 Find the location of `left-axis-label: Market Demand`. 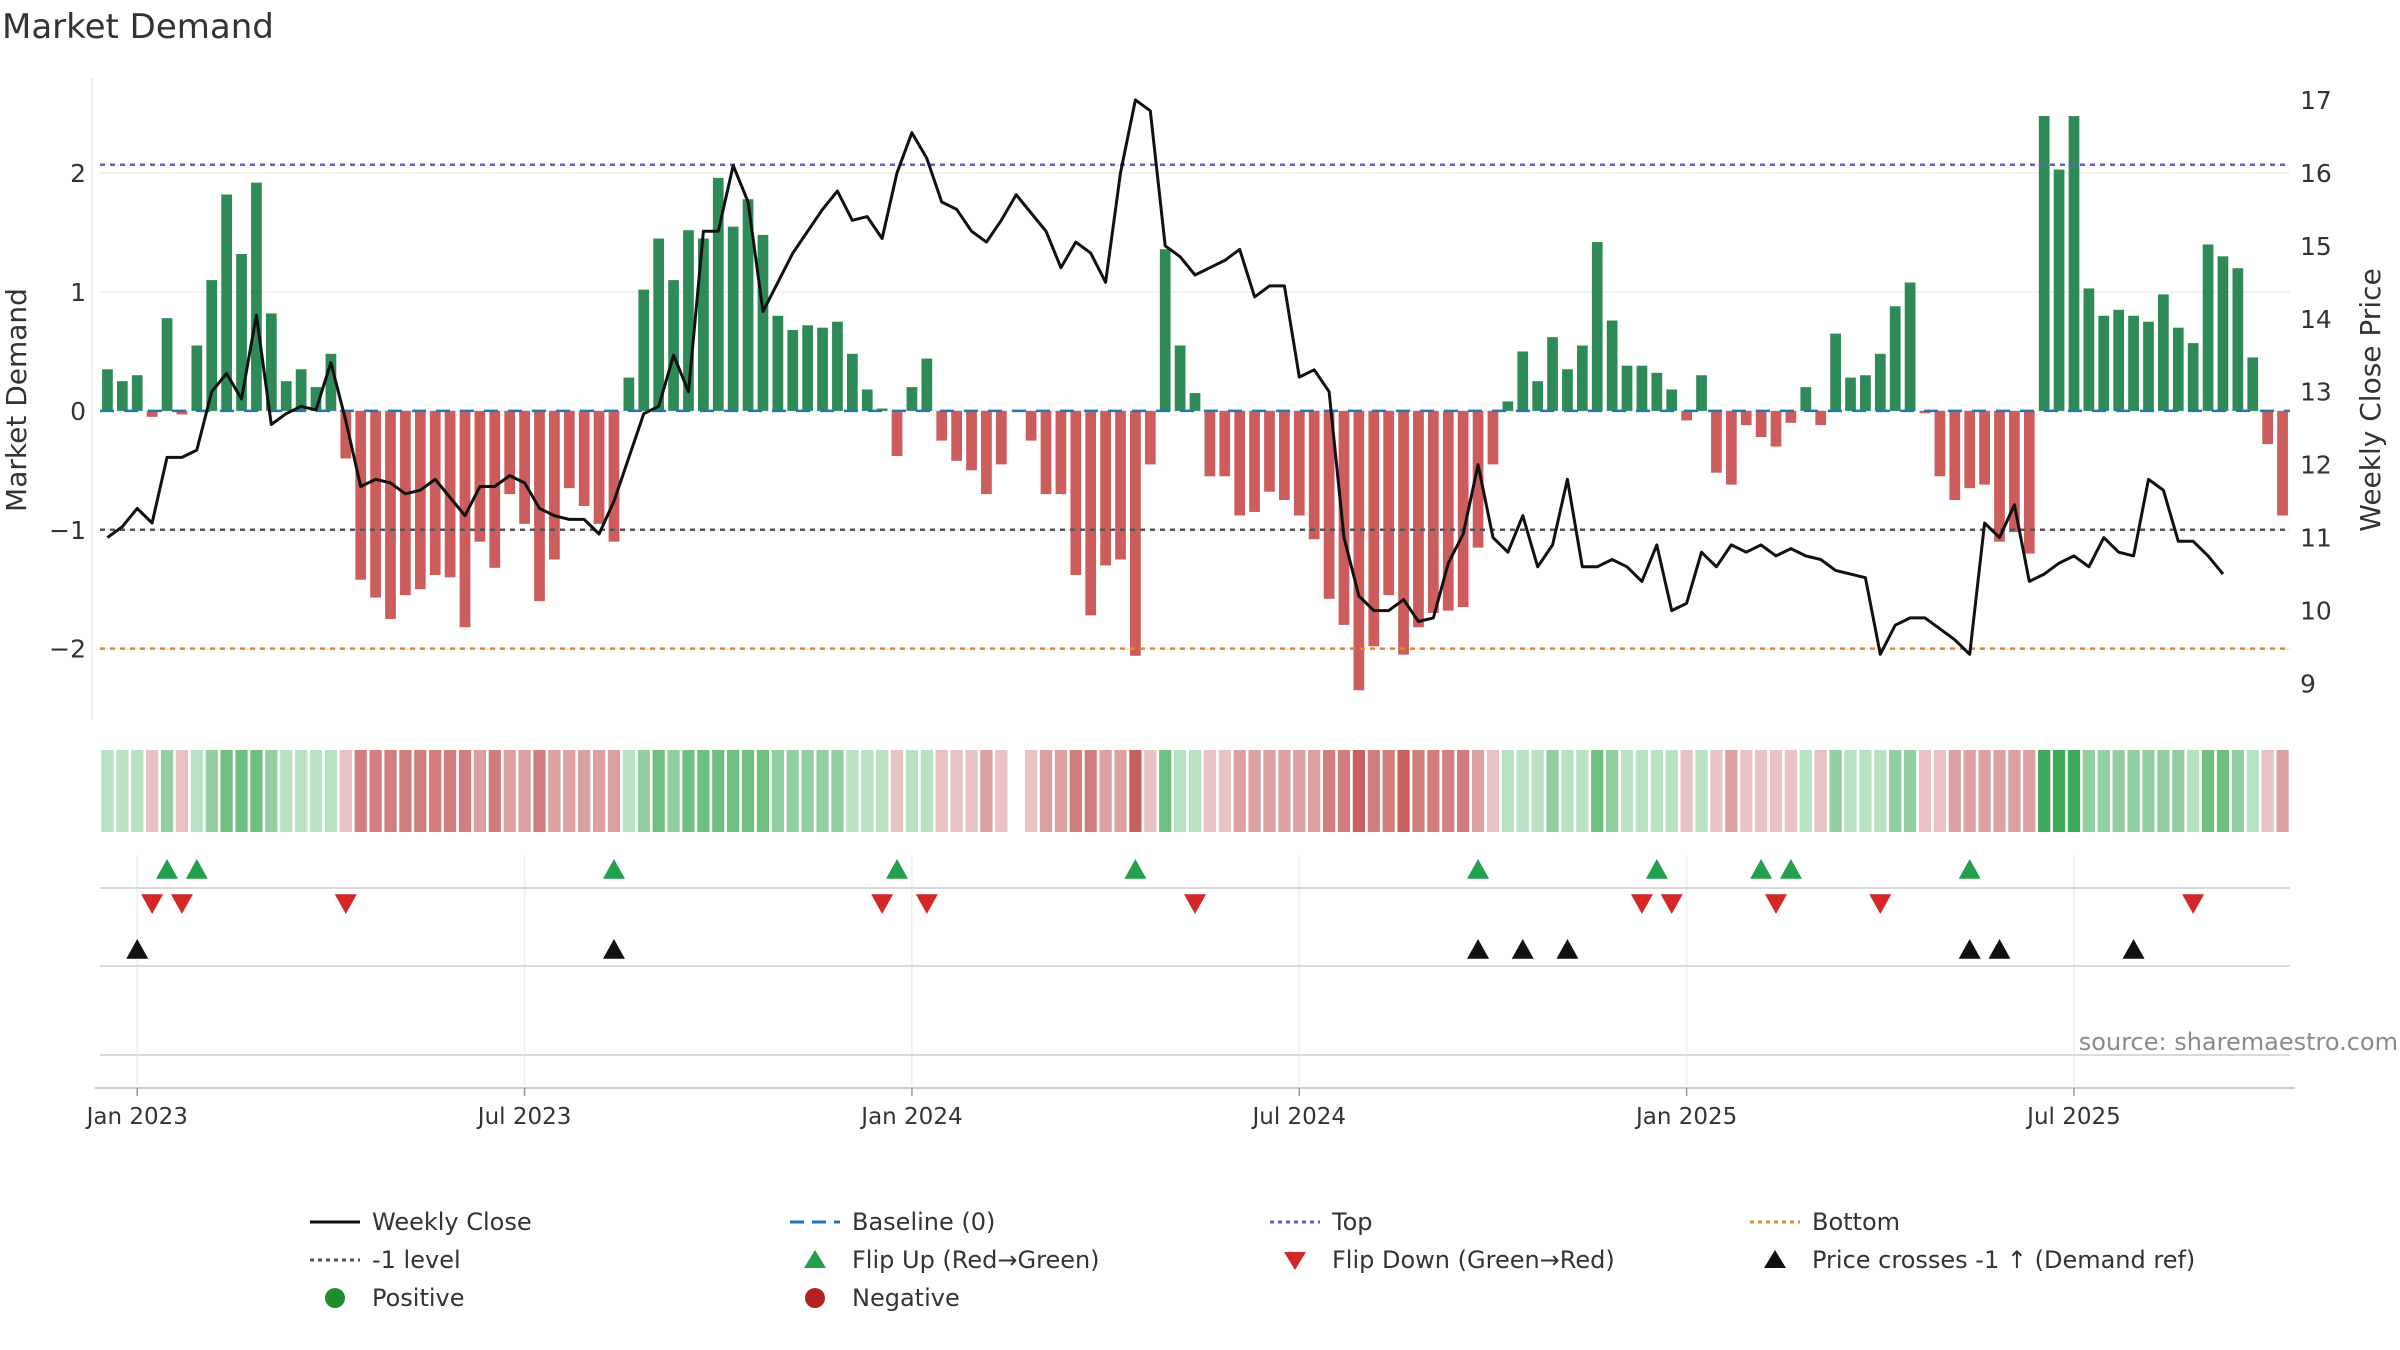

left-axis-label: Market Demand is located at coordinates (16, 400).